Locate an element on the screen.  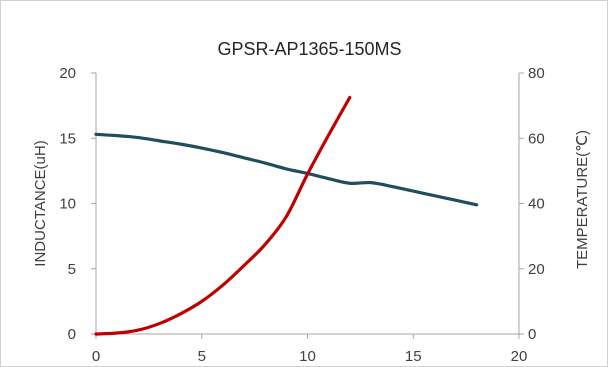
y-axis-left-label: INDUCTANCE(uH) is located at coordinates (40, 203).